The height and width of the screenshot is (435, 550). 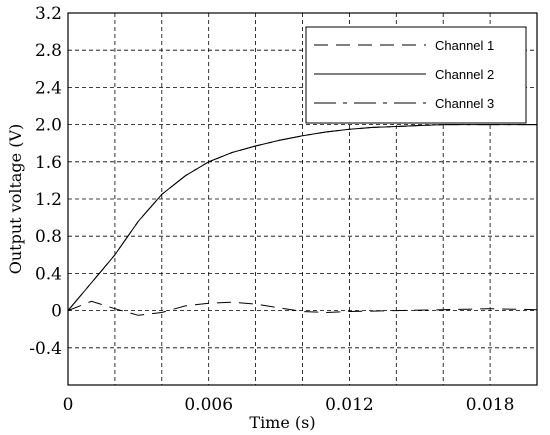 I want to click on x-tick-label: 0.006, so click(x=208, y=405).